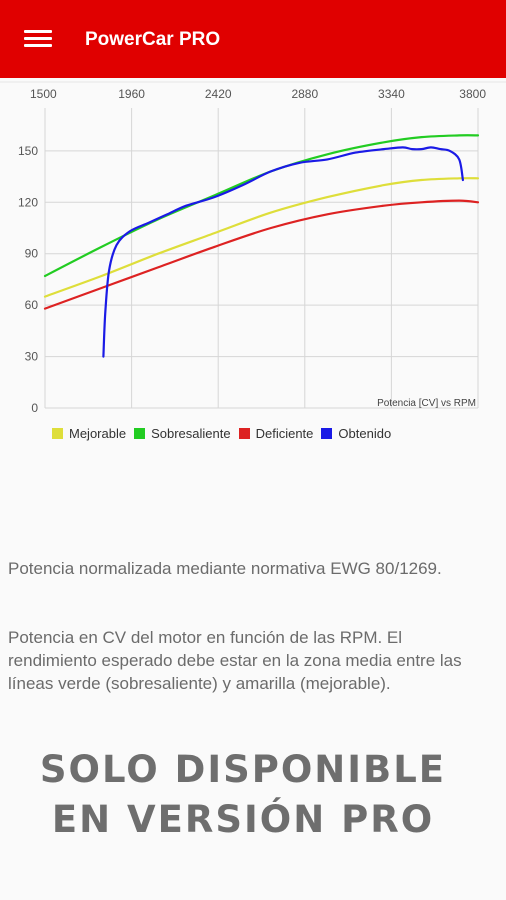 Image resolution: width=506 pixels, height=900 pixels. What do you see at coordinates (472, 94) in the screenshot?
I see `x-tick-label: 3800` at bounding box center [472, 94].